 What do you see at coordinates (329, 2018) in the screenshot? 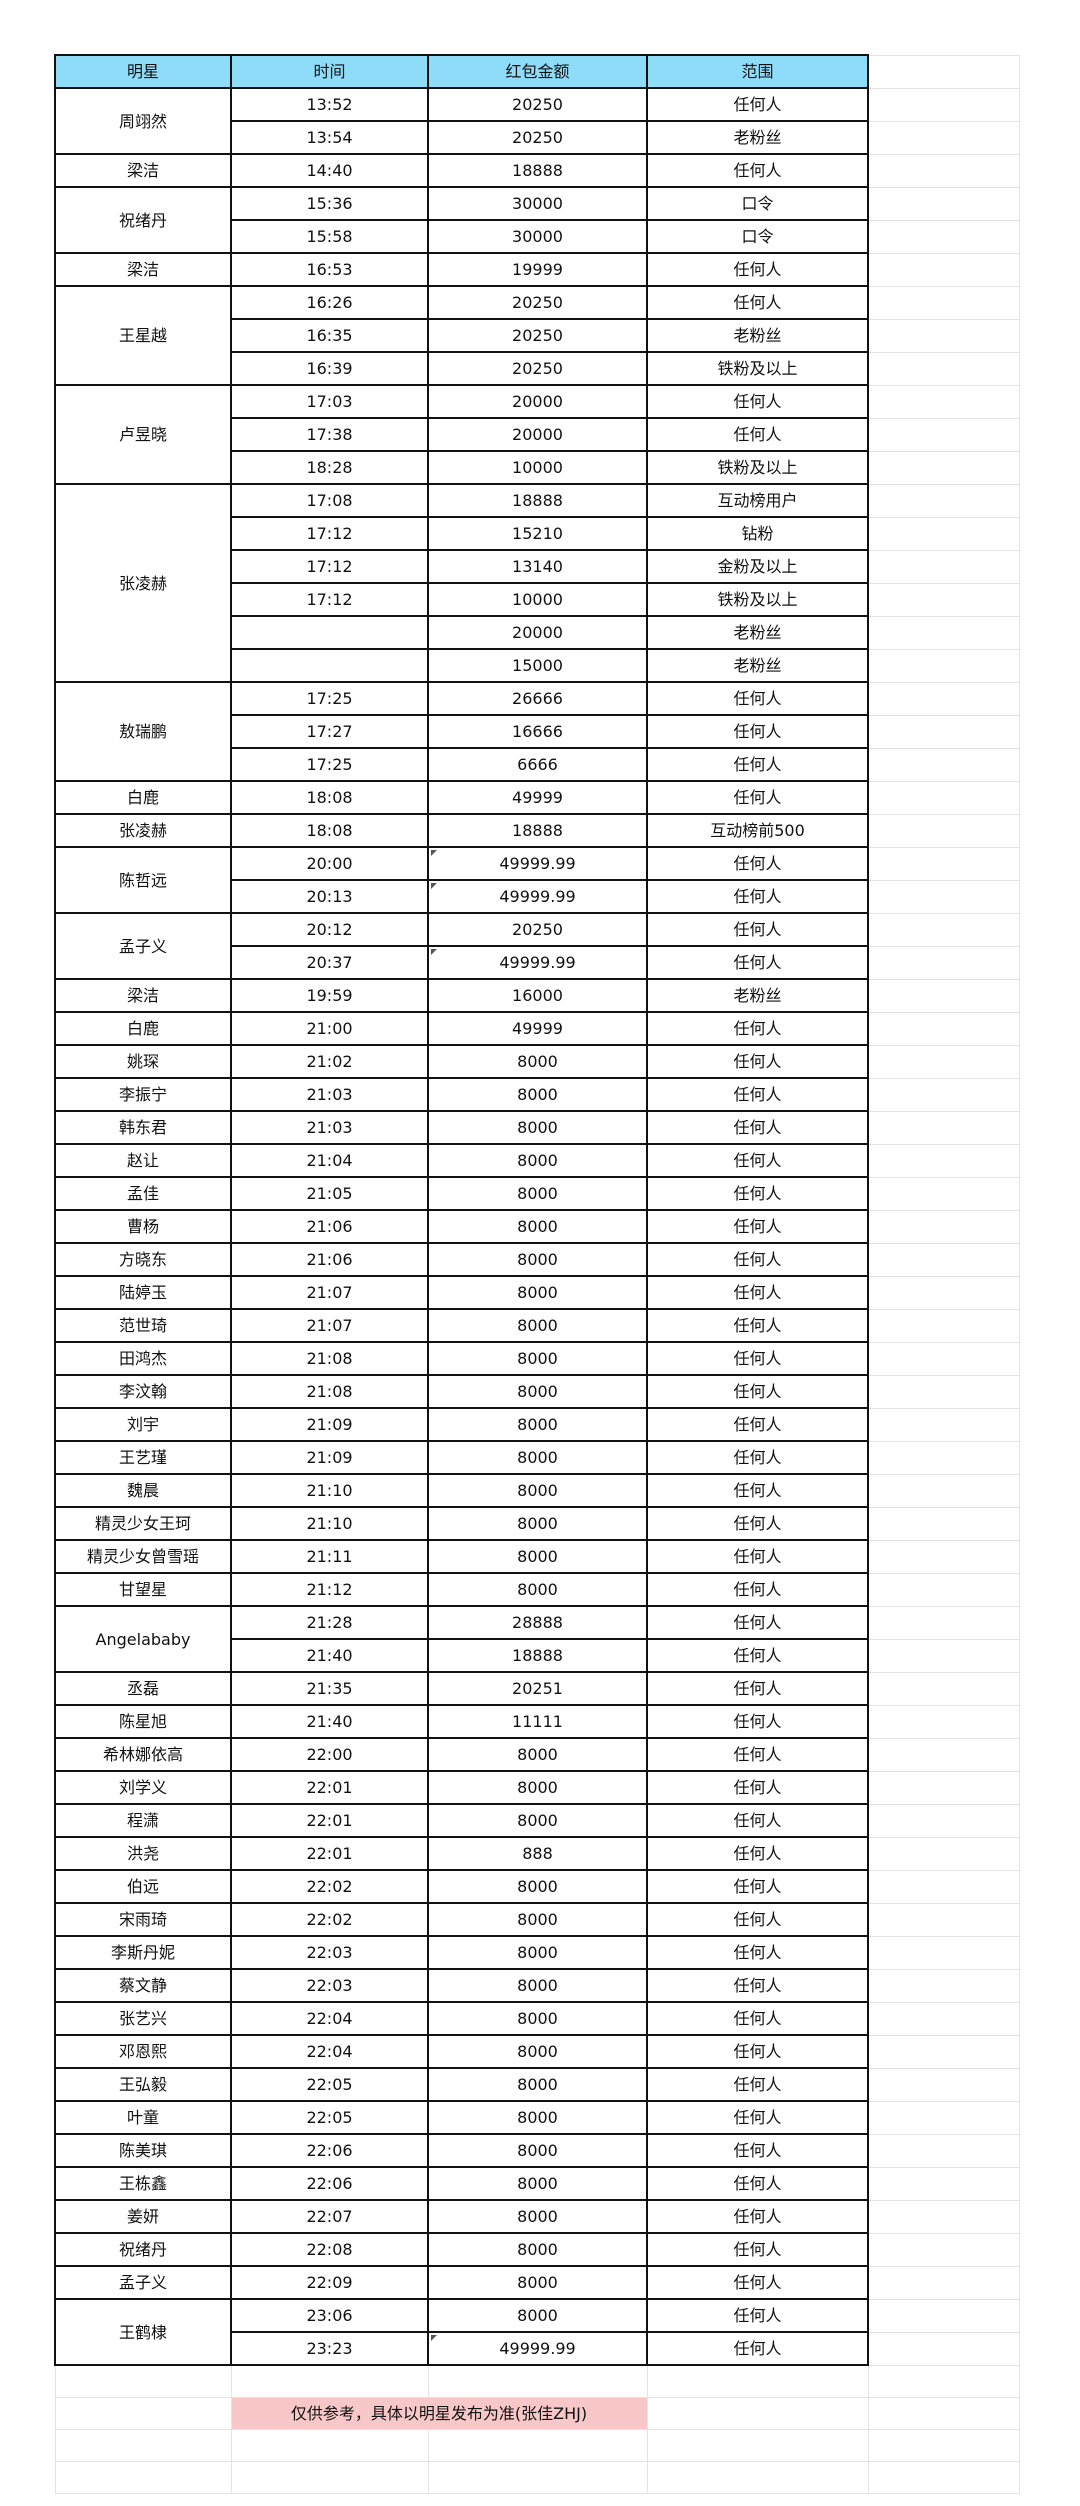
I see `time-cell: 22:04` at bounding box center [329, 2018].